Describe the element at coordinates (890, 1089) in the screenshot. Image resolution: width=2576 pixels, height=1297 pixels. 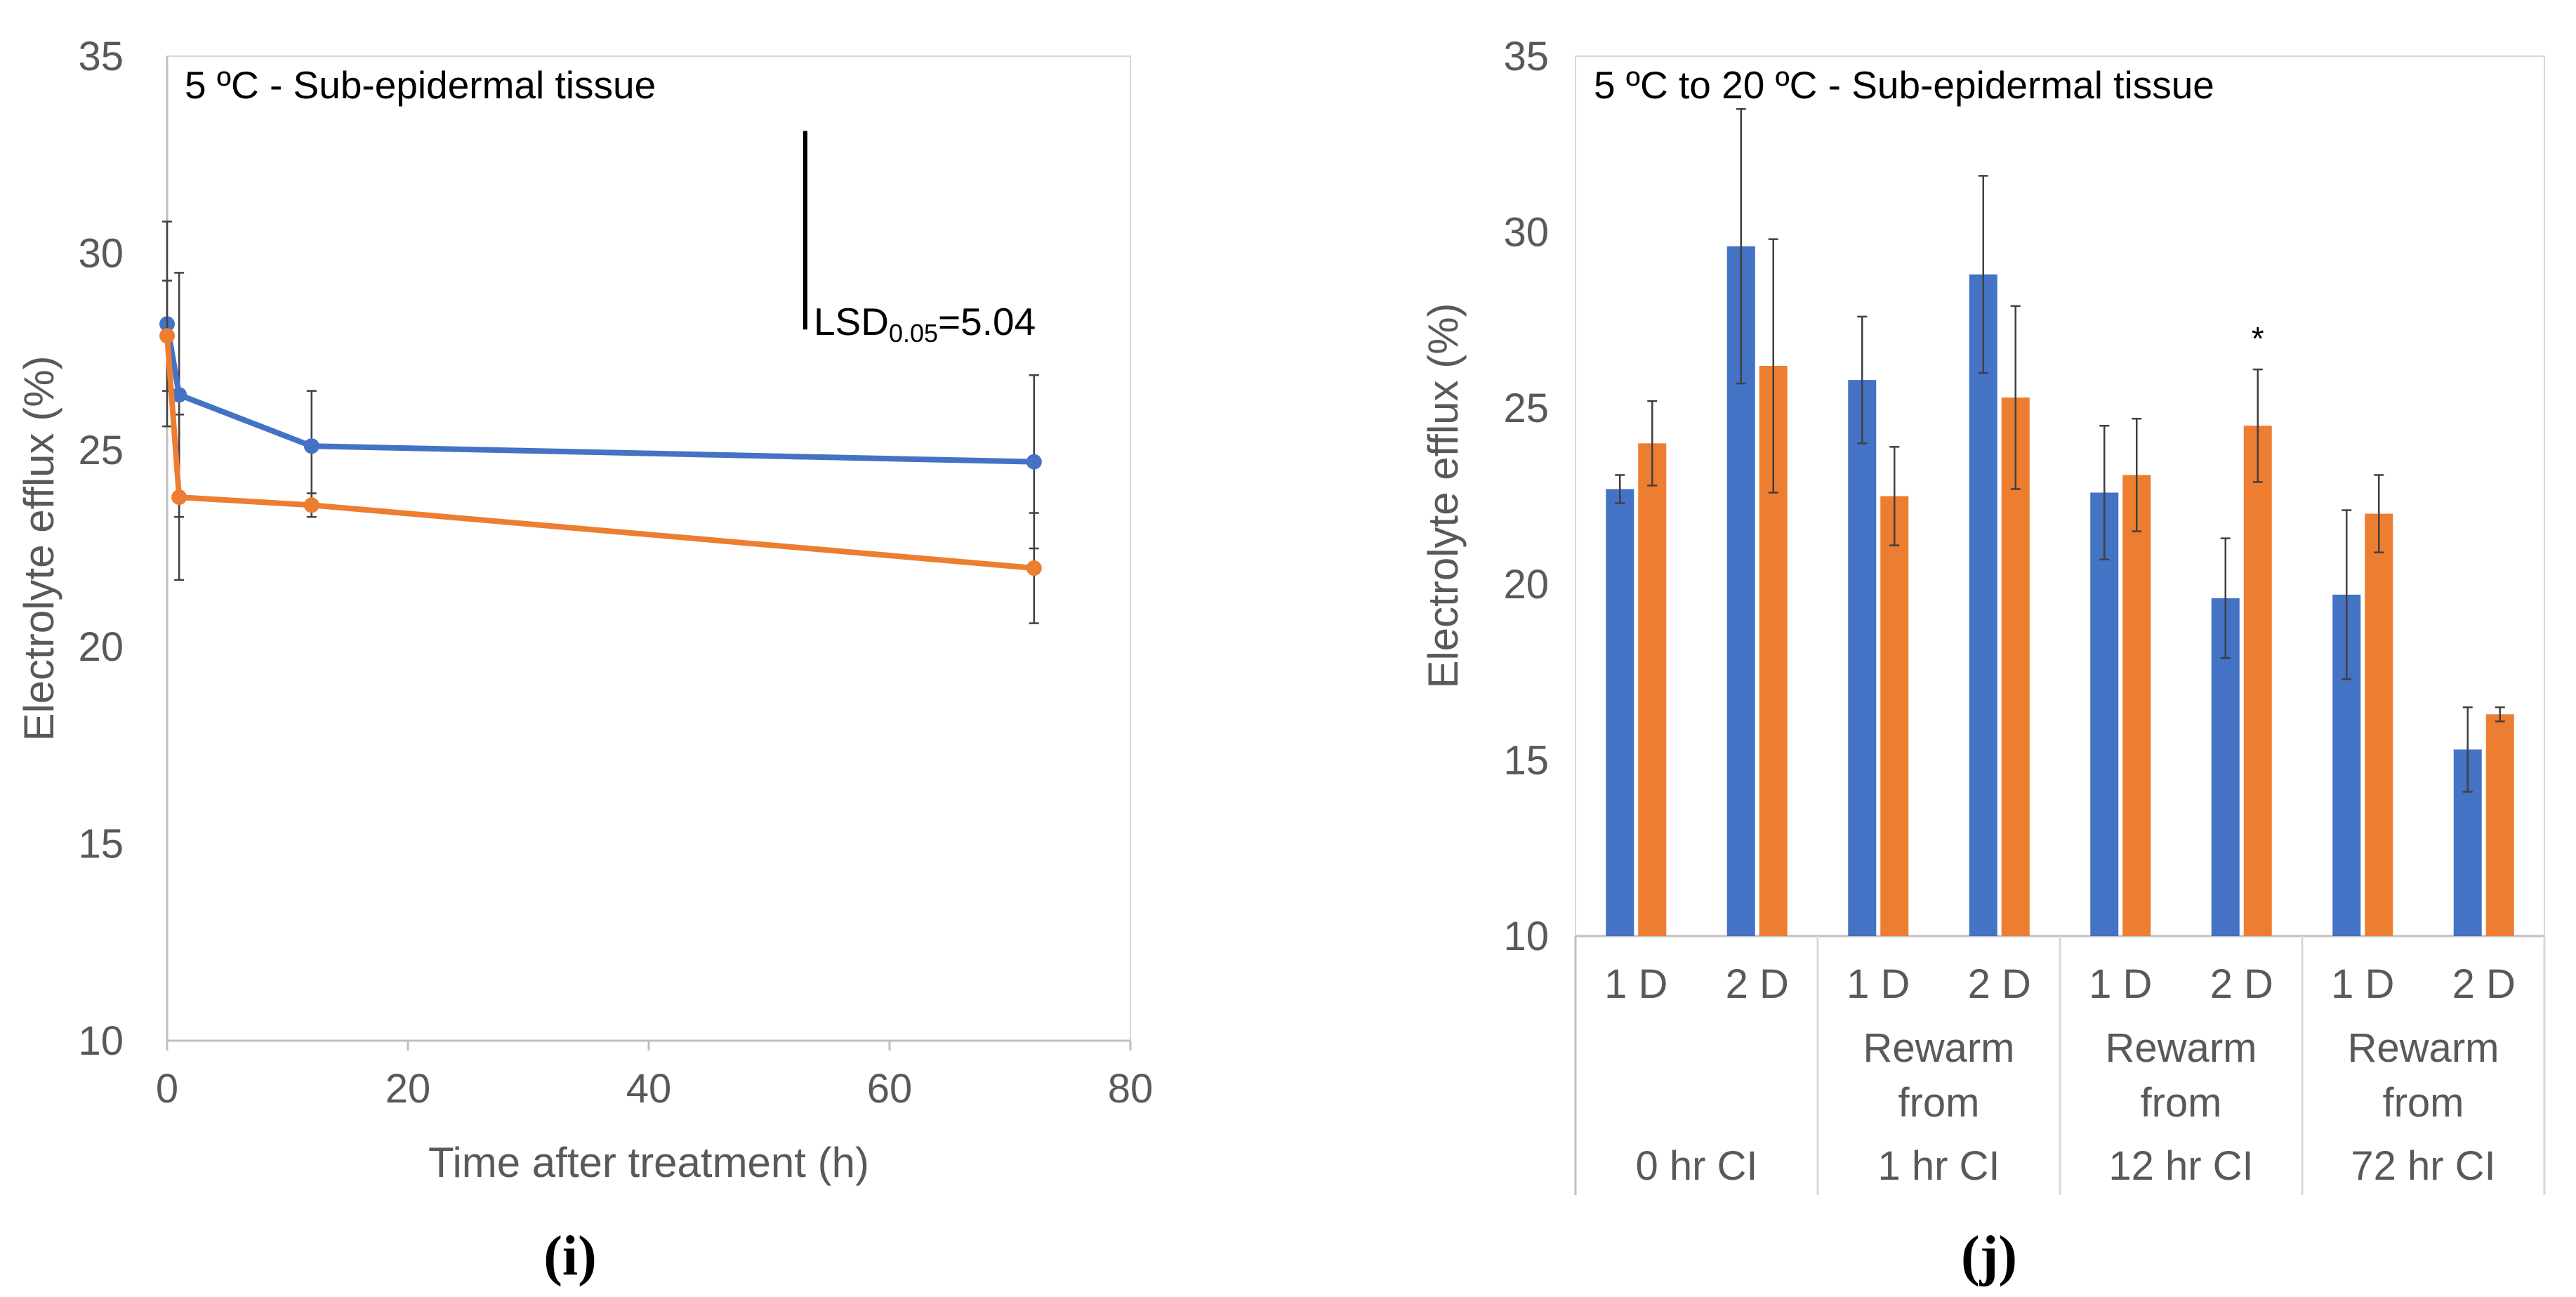
I see `x-tick-label-i: 60` at that location.